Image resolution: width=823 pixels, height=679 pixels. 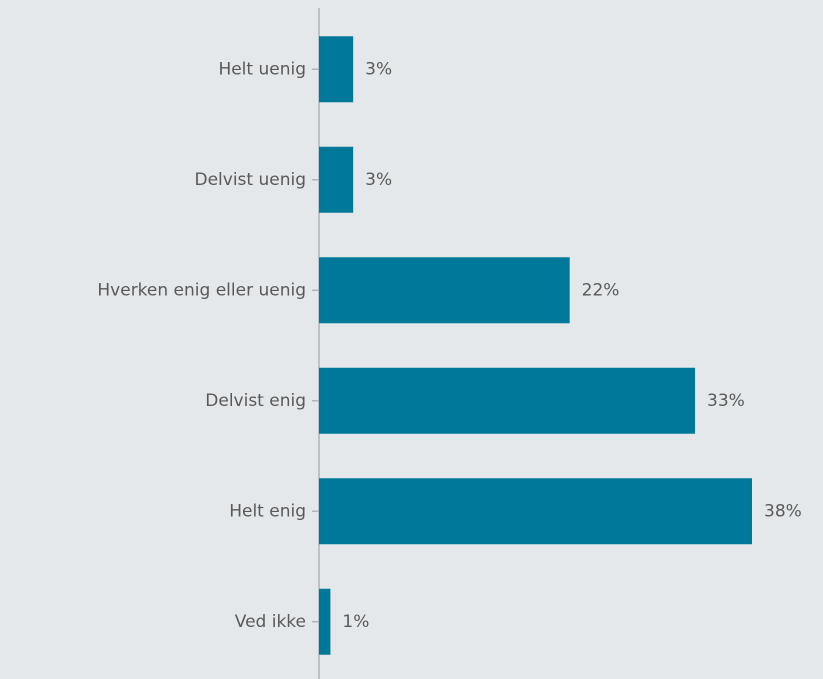 I want to click on y-tick-label: Ved ikke, so click(x=270, y=622).